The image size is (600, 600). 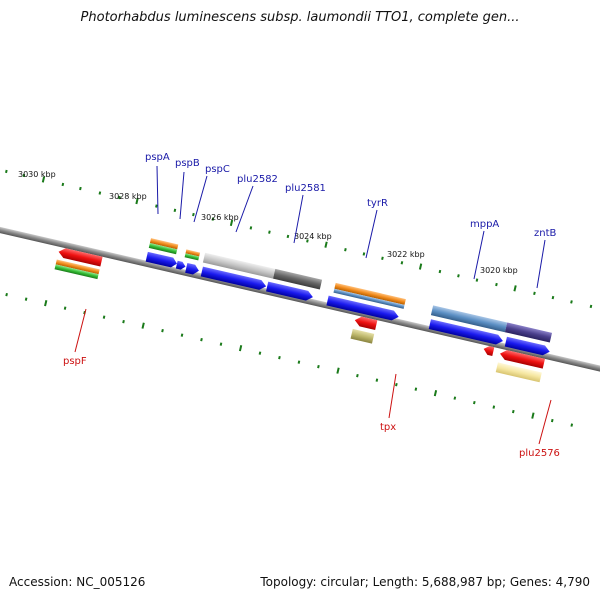 I want to click on forward-cds-ring, so click(x=347, y=303).